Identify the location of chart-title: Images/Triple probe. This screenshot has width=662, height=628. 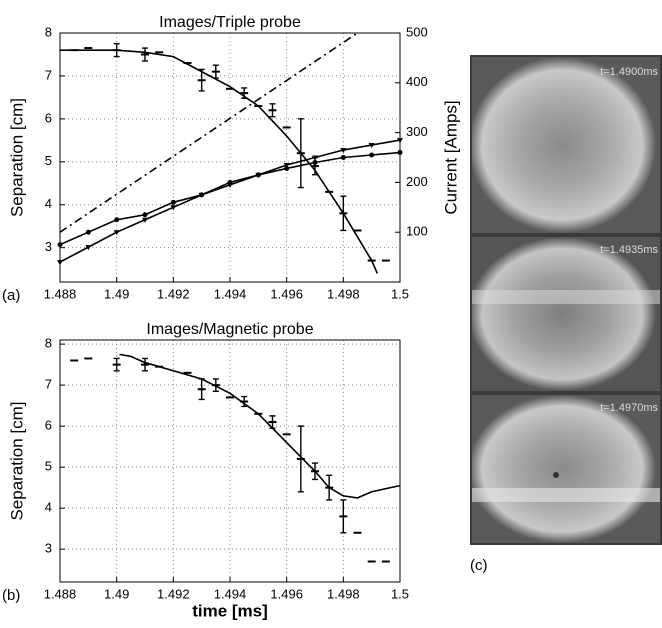
(230, 22).